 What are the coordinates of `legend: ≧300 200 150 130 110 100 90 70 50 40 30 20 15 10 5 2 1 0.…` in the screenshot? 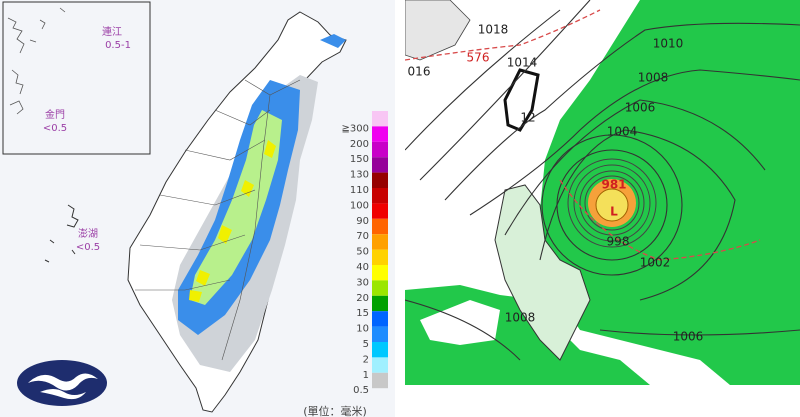 It's located at (365, 253).